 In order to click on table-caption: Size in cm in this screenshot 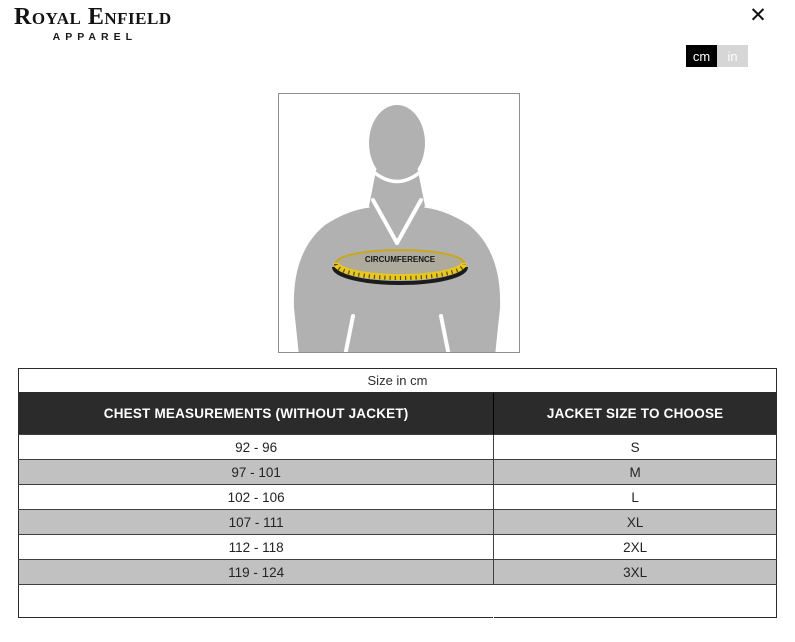, I will do `click(397, 380)`.